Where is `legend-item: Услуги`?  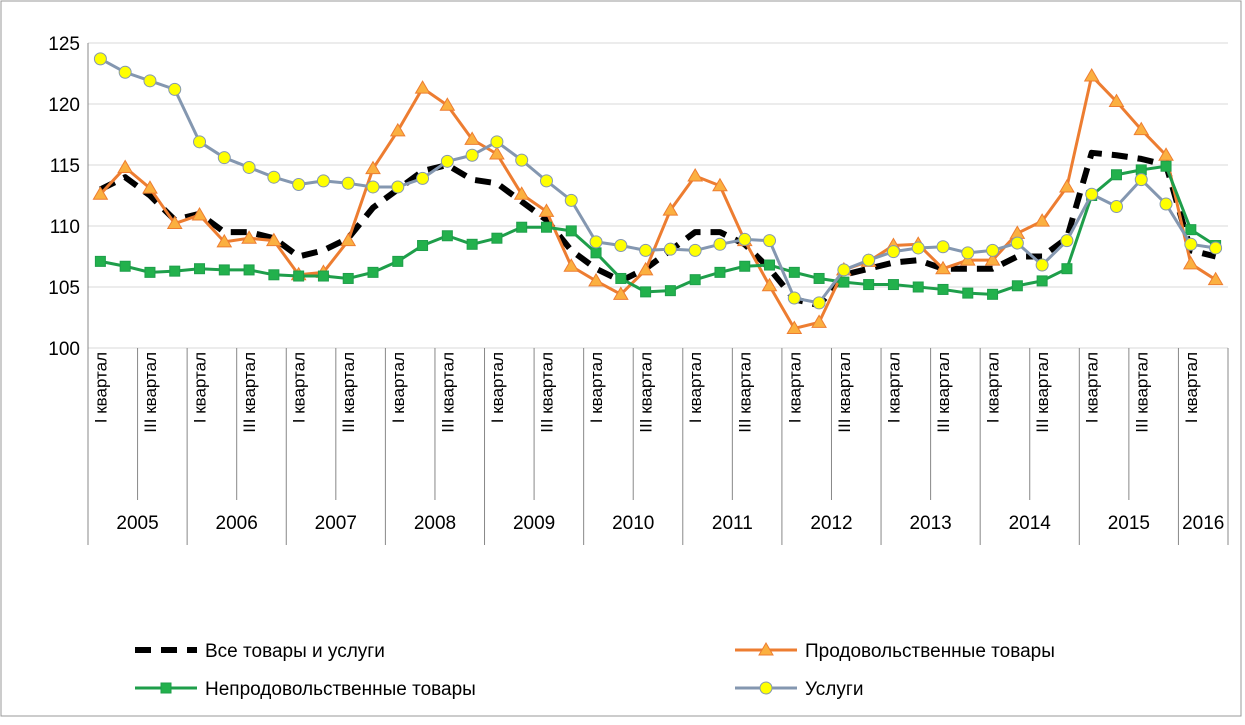 legend-item: Услуги is located at coordinates (799, 689).